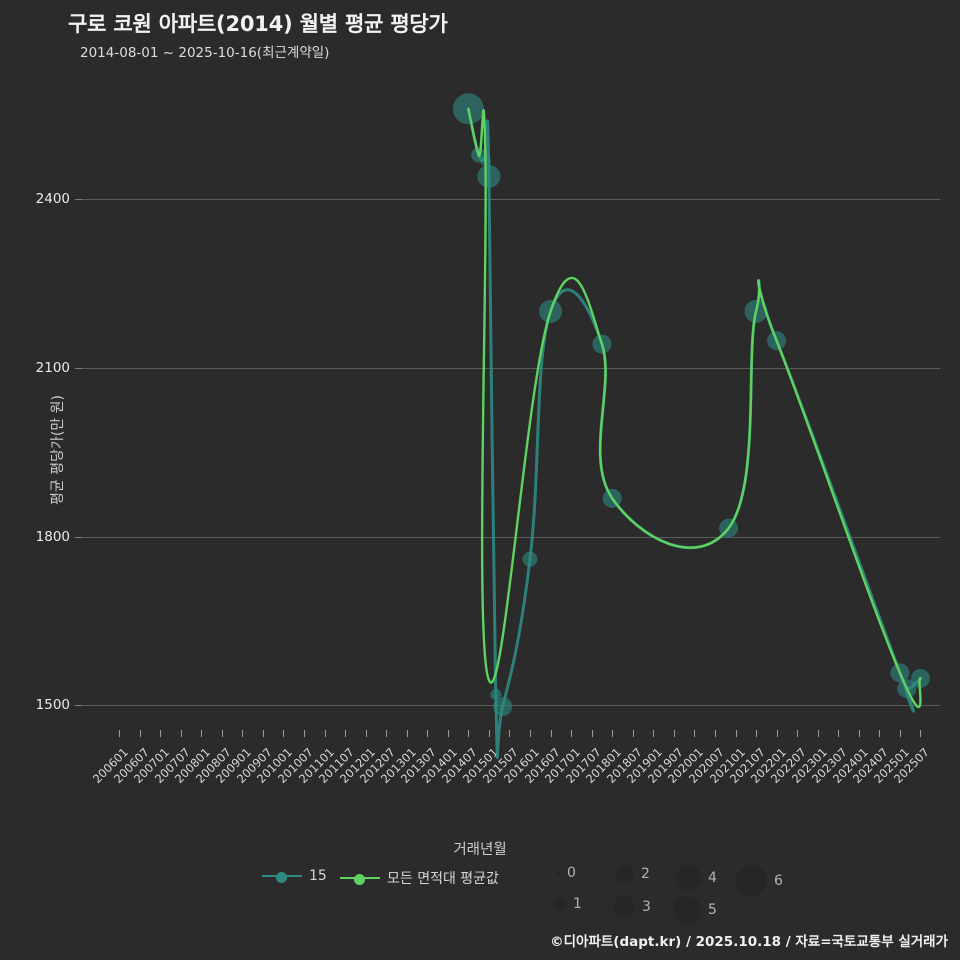 This screenshot has width=960, height=960. I want to click on y-tick-label: 1800, so click(52, 536).